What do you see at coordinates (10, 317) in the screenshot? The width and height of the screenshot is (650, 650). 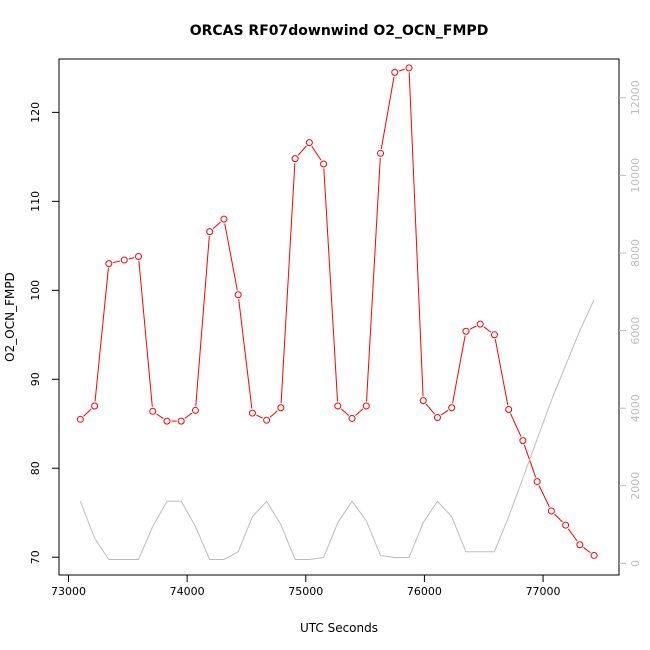 I see `y-axis-label: O2_OCN_FMPD` at bounding box center [10, 317].